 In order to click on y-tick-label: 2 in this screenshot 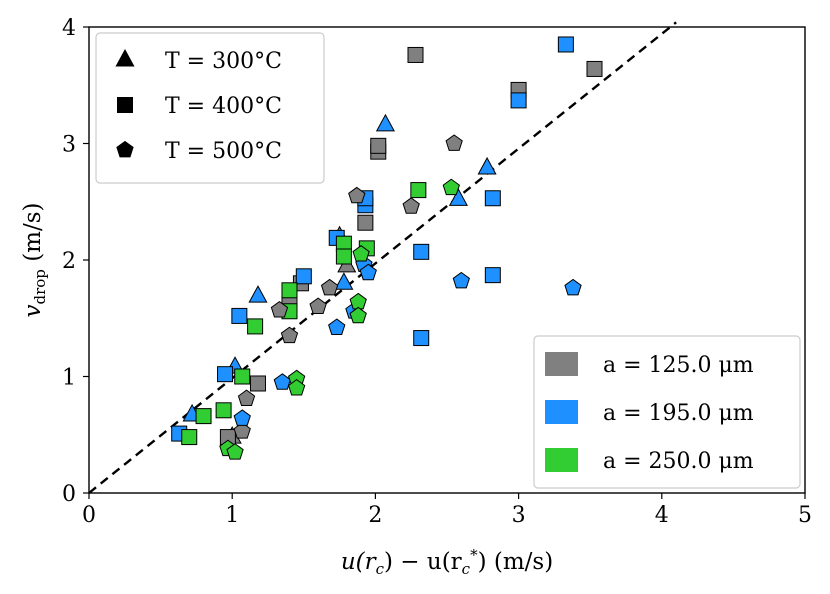, I will do `click(69, 261)`.